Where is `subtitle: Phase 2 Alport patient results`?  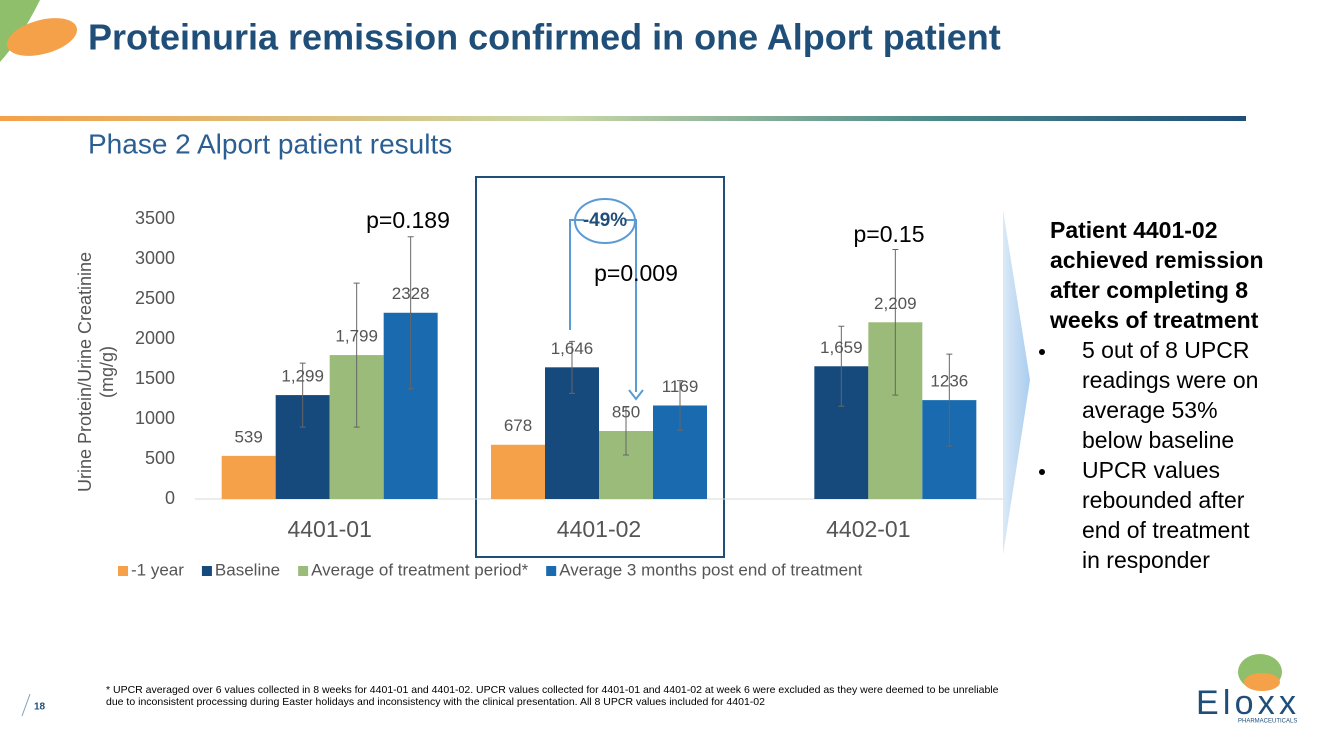 subtitle: Phase 2 Alport patient results is located at coordinates (270, 143).